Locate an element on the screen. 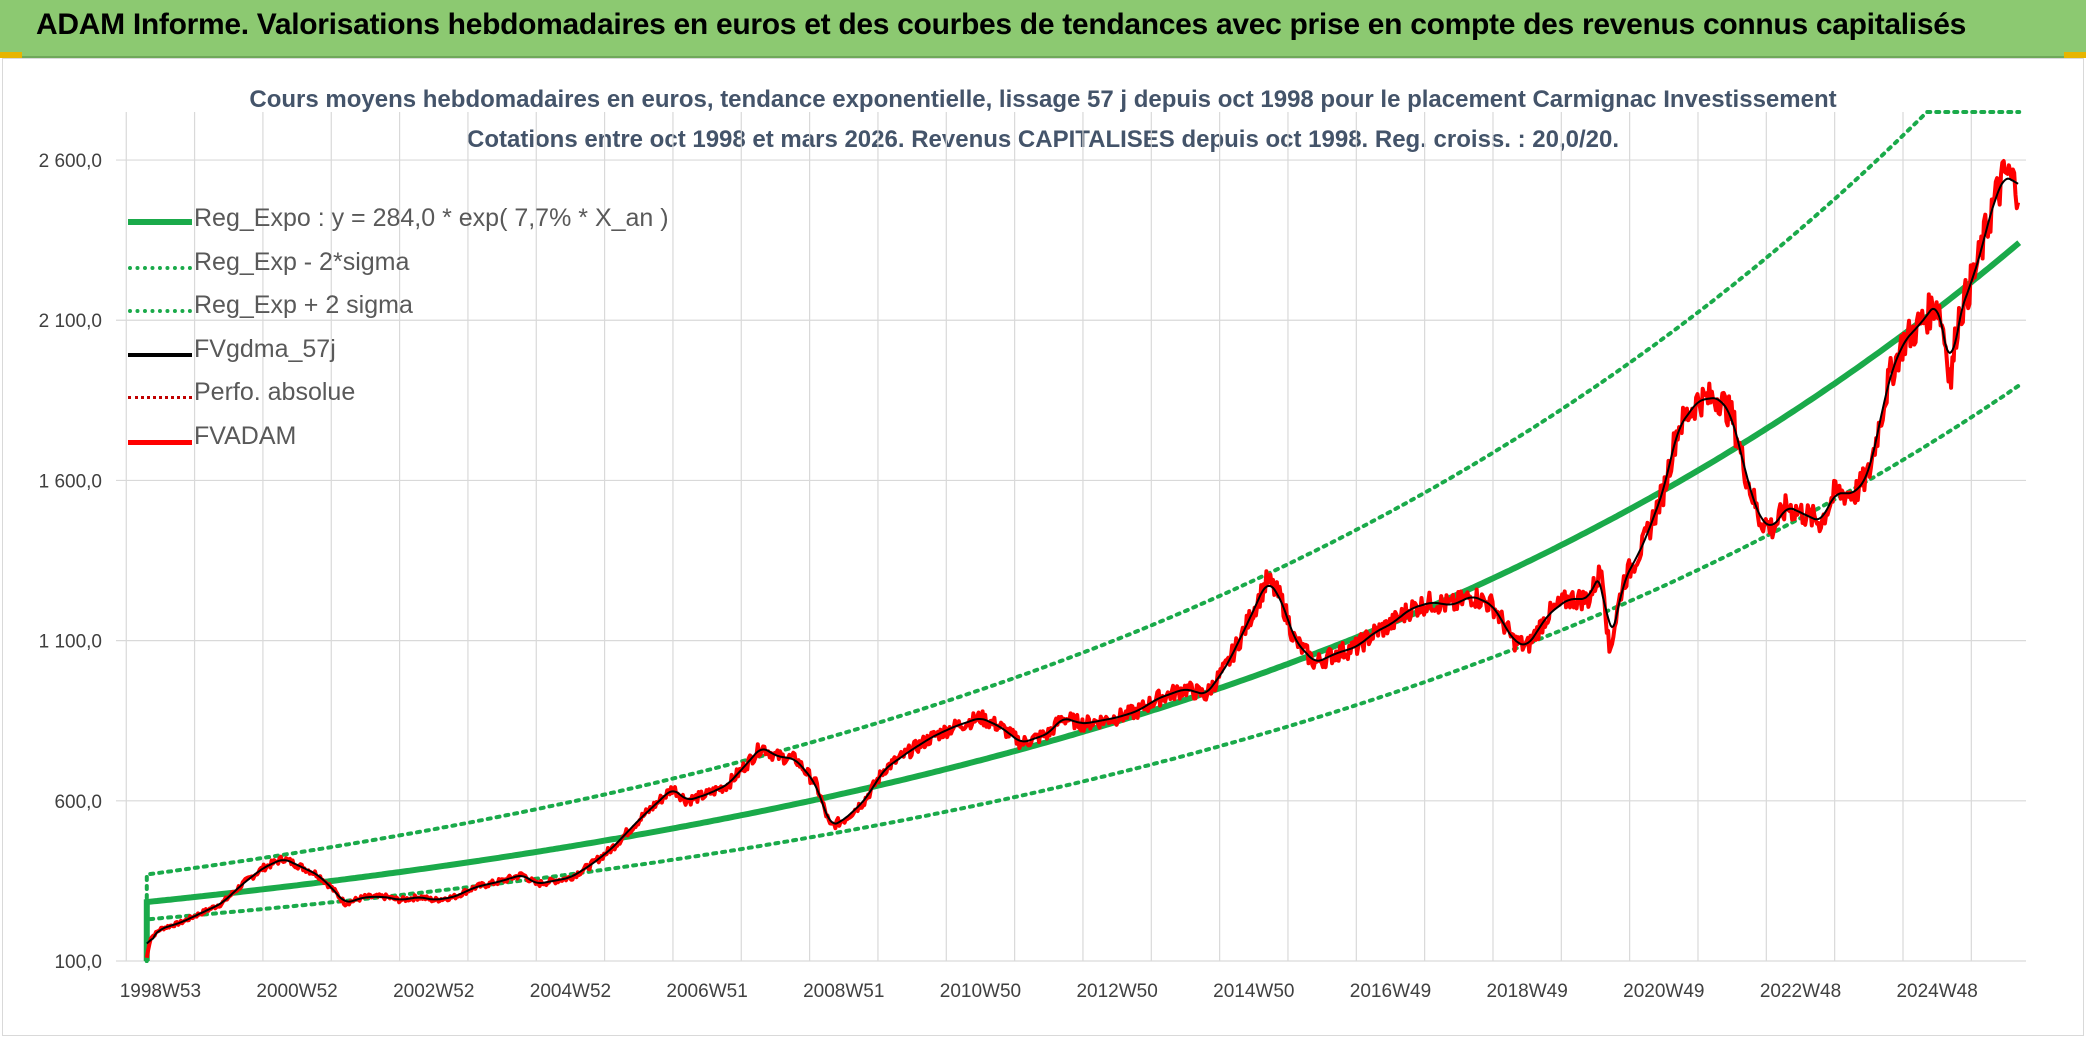  legend-label-reg-exp-plus: Reg_Exp + 2 sigma is located at coordinates (303, 305).